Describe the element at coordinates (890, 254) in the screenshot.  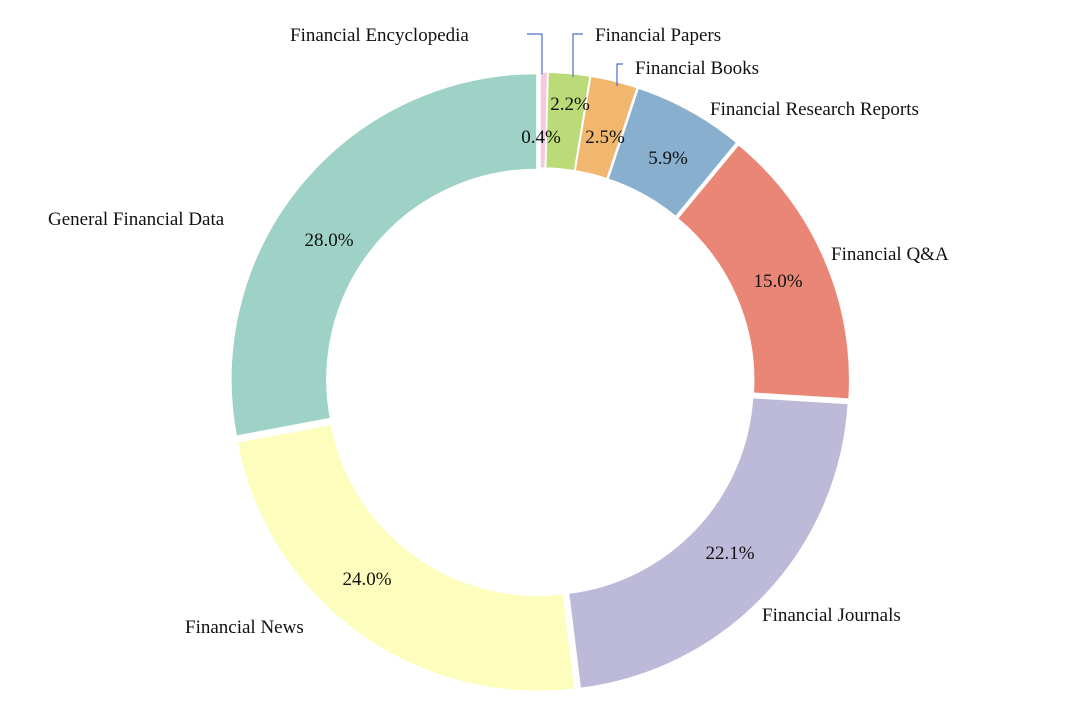
I see `category-label-financial-qanda: Financial Q&A` at that location.